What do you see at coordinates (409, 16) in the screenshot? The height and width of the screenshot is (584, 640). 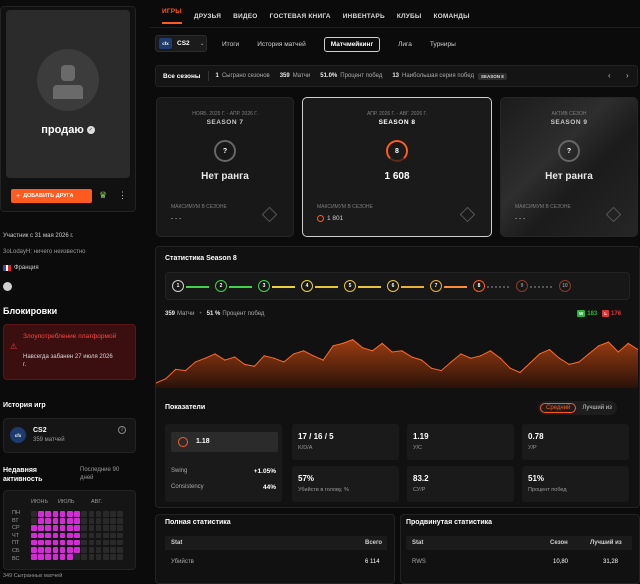 I see `tab-clubs: КЛУБЫ` at bounding box center [409, 16].